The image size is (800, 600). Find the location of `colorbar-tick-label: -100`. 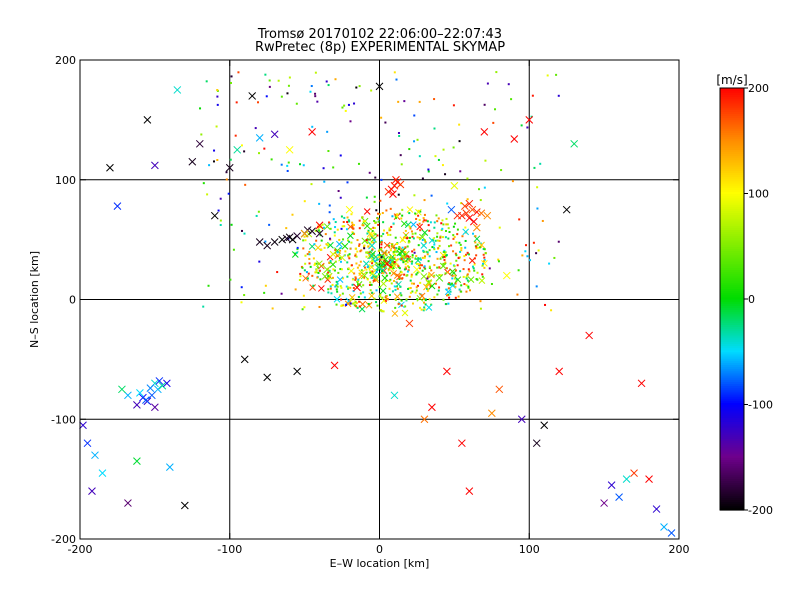

colorbar-tick-label: -100 is located at coordinates (760, 405).